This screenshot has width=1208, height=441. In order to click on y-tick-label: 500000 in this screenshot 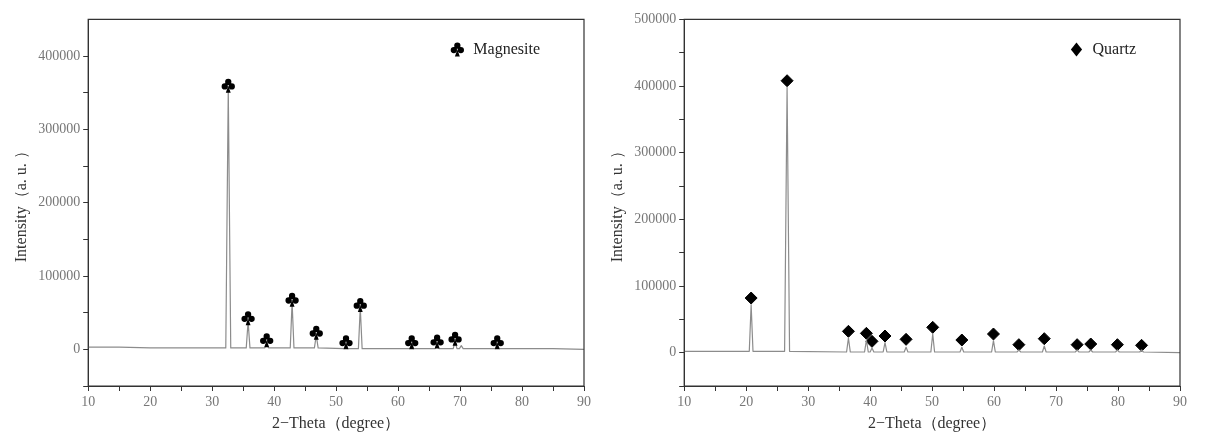, I will do `click(655, 19)`.